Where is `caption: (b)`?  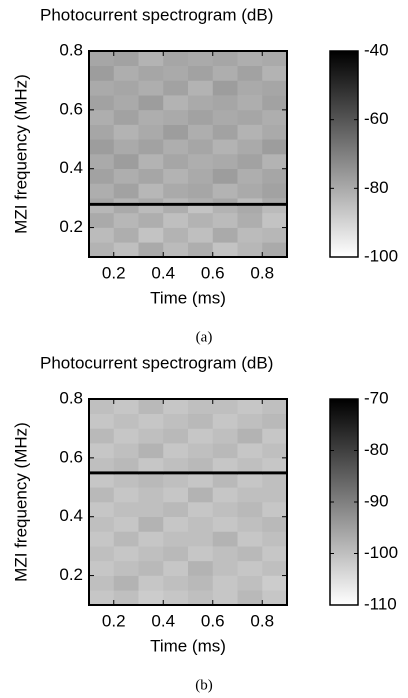 caption: (b) is located at coordinates (204, 685).